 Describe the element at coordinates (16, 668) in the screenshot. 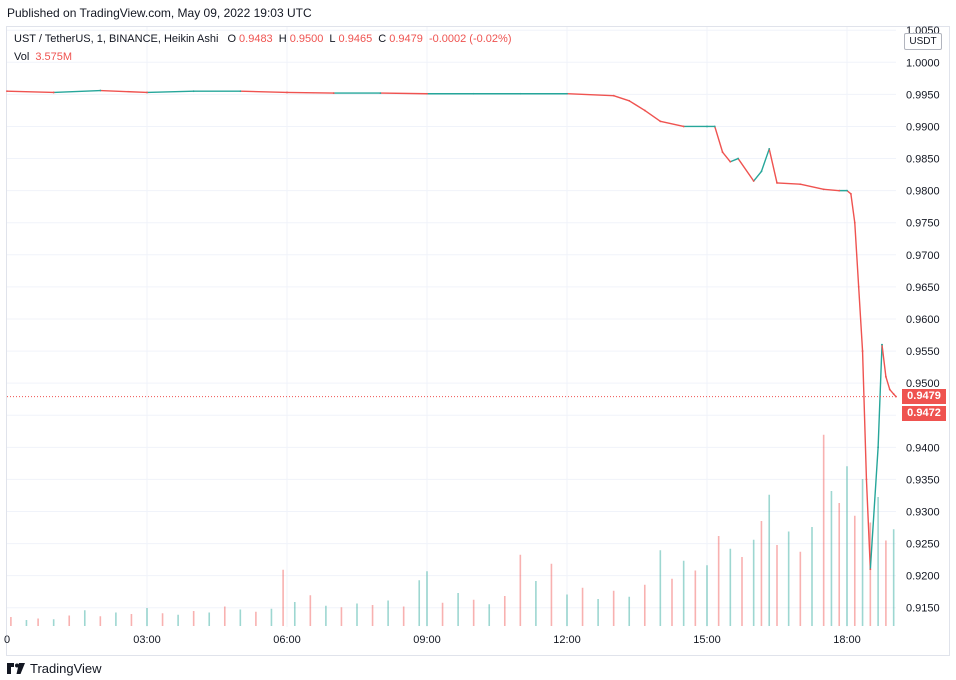

I see `tradingview-logo-icon` at that location.